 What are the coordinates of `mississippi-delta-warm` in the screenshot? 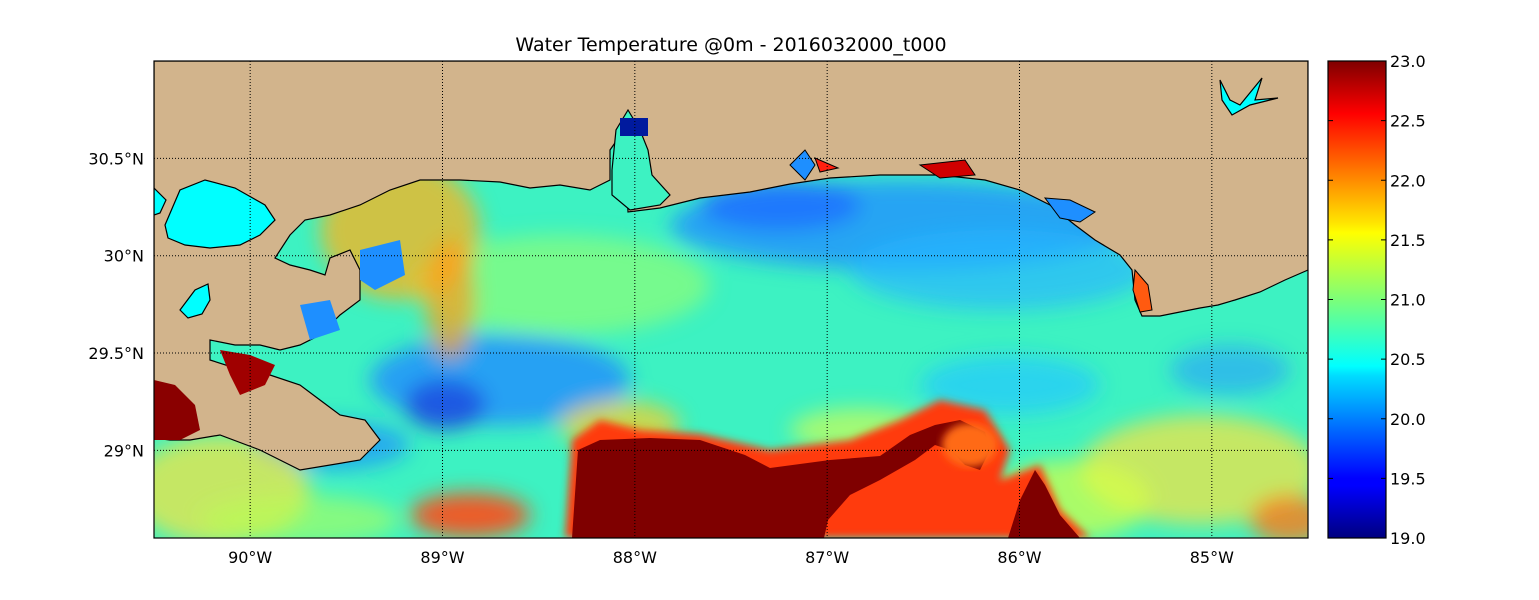 It's located at (177, 410).